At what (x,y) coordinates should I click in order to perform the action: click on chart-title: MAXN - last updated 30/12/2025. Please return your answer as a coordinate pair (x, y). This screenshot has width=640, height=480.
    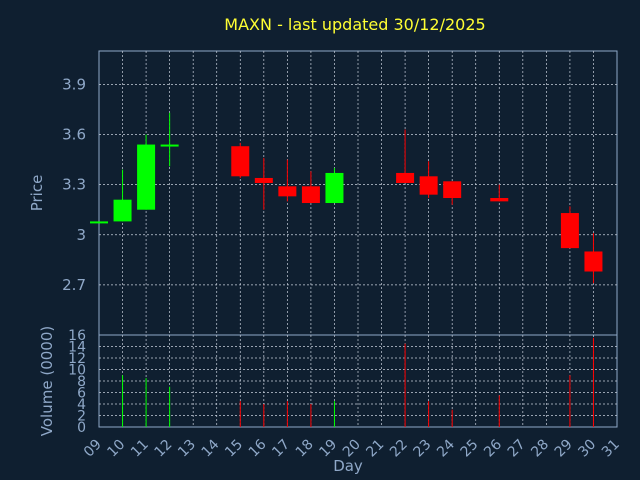
    Looking at the image, I should click on (354, 24).